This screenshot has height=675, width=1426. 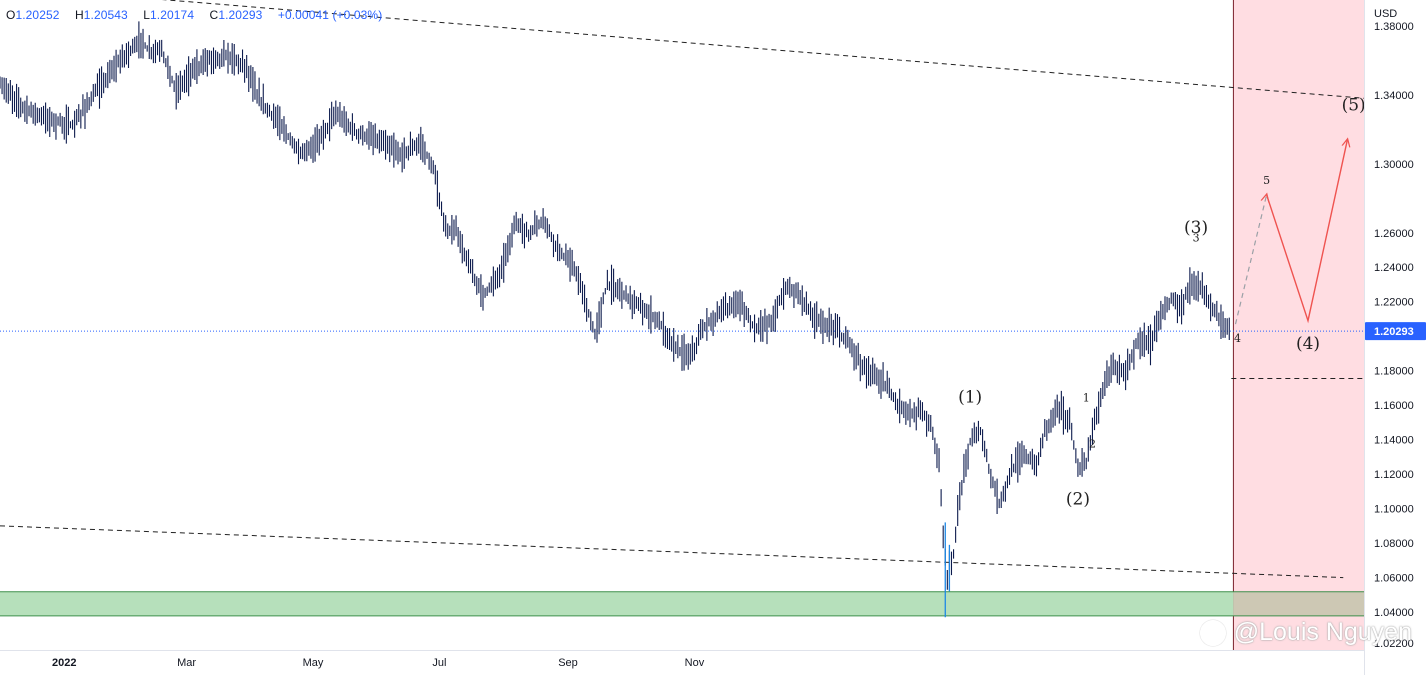 What do you see at coordinates (1298, 325) in the screenshot?
I see `forecast-zone` at bounding box center [1298, 325].